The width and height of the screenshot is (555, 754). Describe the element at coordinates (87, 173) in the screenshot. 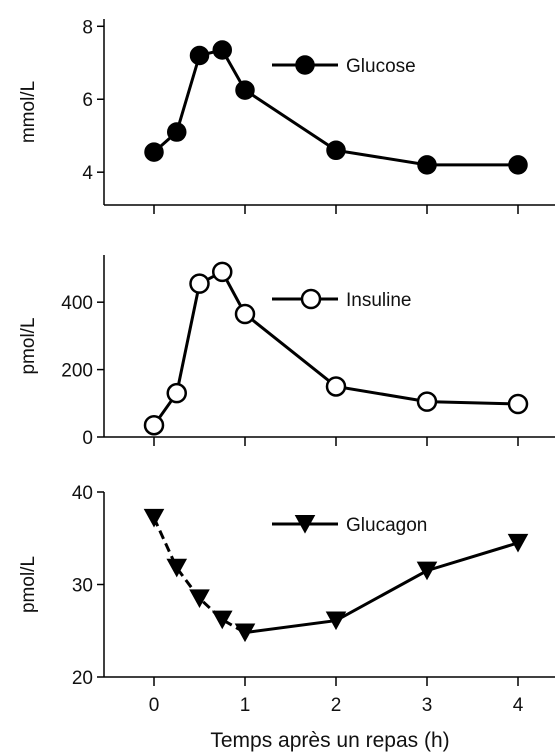

I see `y-tick-label: 4` at that location.